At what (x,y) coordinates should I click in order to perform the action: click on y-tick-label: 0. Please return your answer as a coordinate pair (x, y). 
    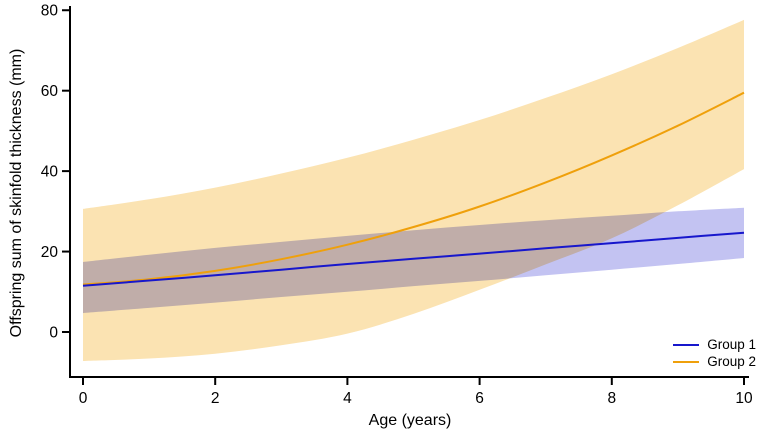
    Looking at the image, I should click on (53, 333).